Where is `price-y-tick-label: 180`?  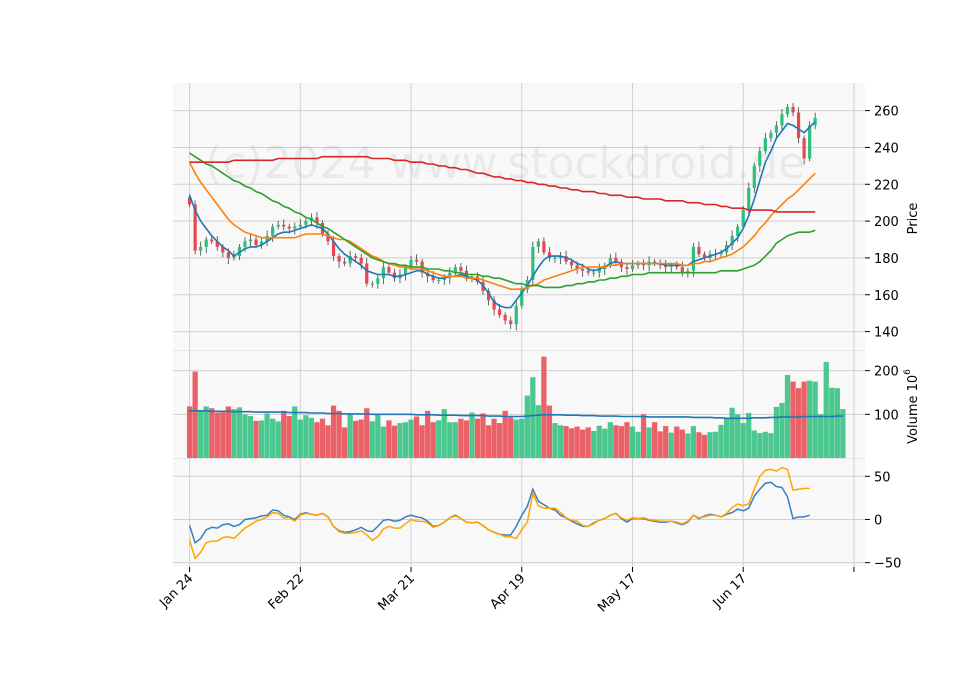 price-y-tick-label: 180 is located at coordinates (886, 259).